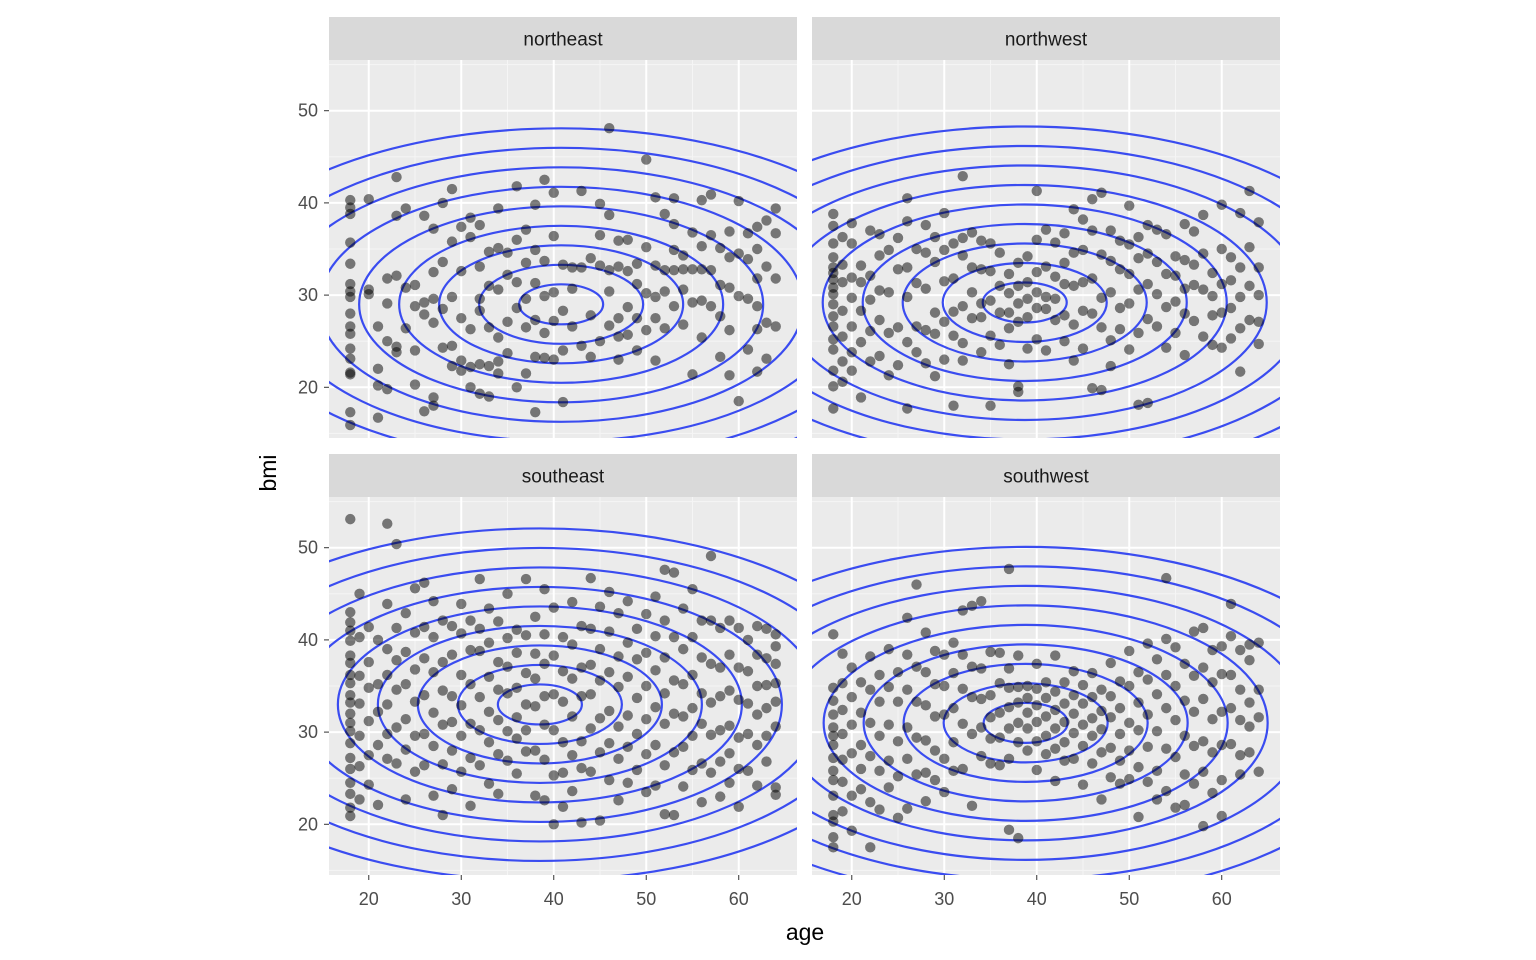 The image size is (1536, 960). Describe the element at coordinates (852, 899) in the screenshot. I see `x-tick-label: 20` at that location.